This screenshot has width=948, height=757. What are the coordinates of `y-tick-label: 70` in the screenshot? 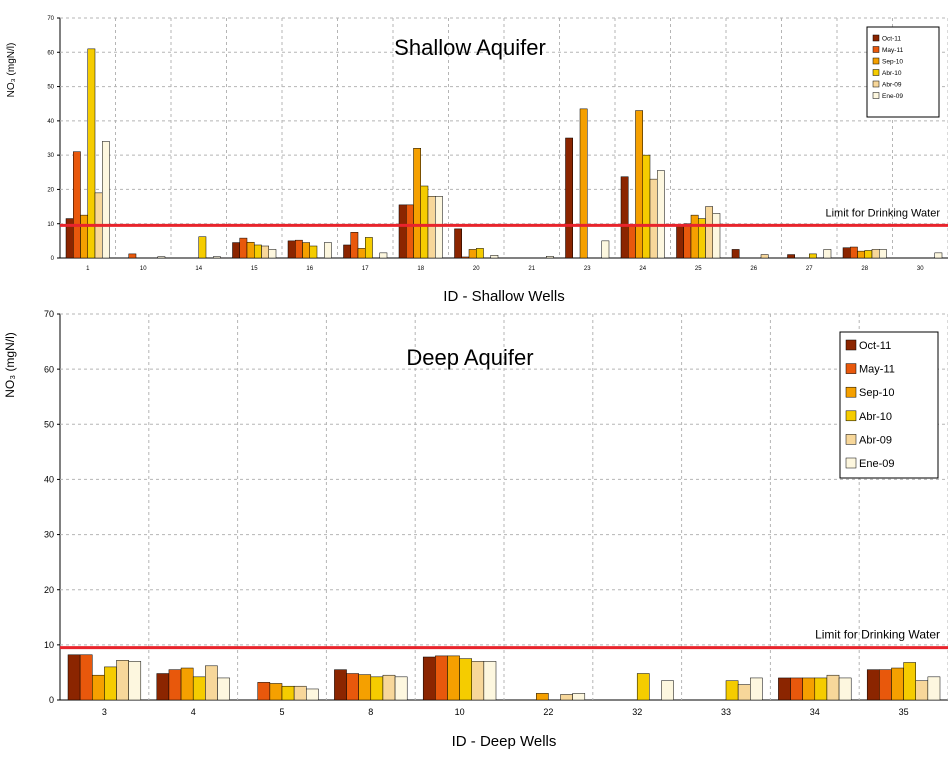 It's located at (50, 19).